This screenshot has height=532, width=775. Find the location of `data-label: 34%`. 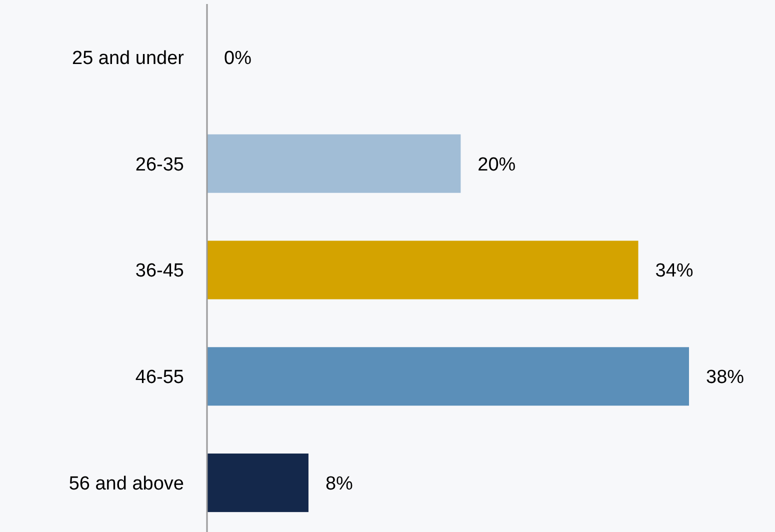

data-label: 34% is located at coordinates (674, 271).